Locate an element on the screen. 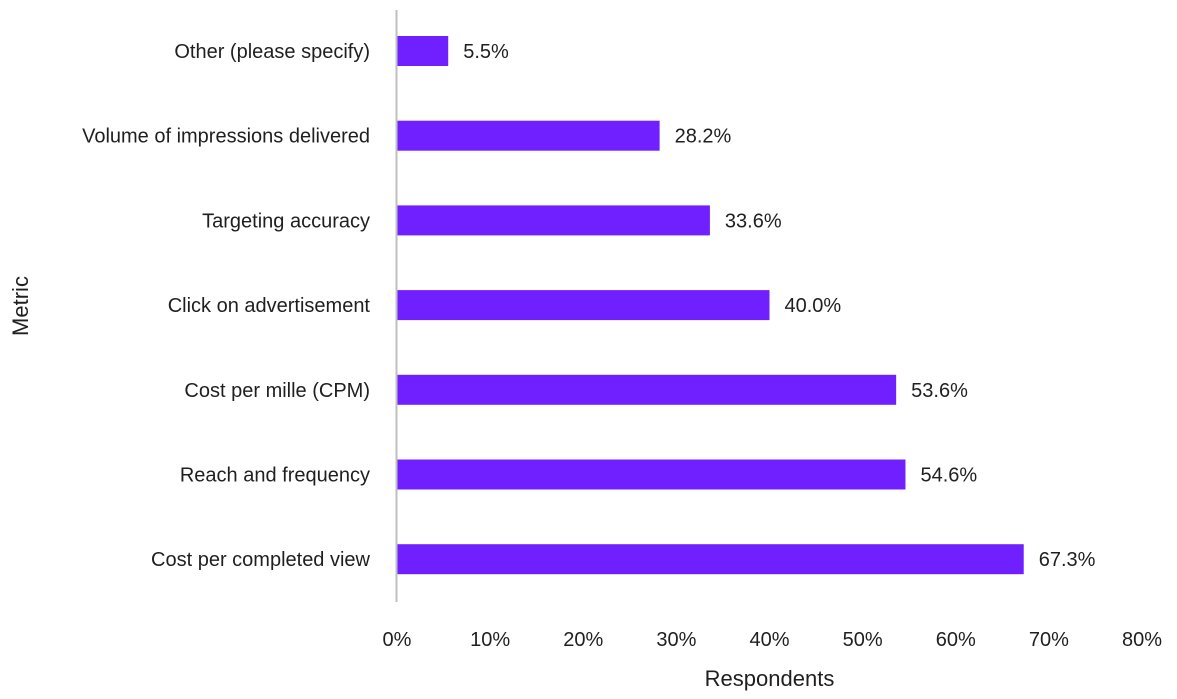  x-tick-label: 70% is located at coordinates (1049, 640).